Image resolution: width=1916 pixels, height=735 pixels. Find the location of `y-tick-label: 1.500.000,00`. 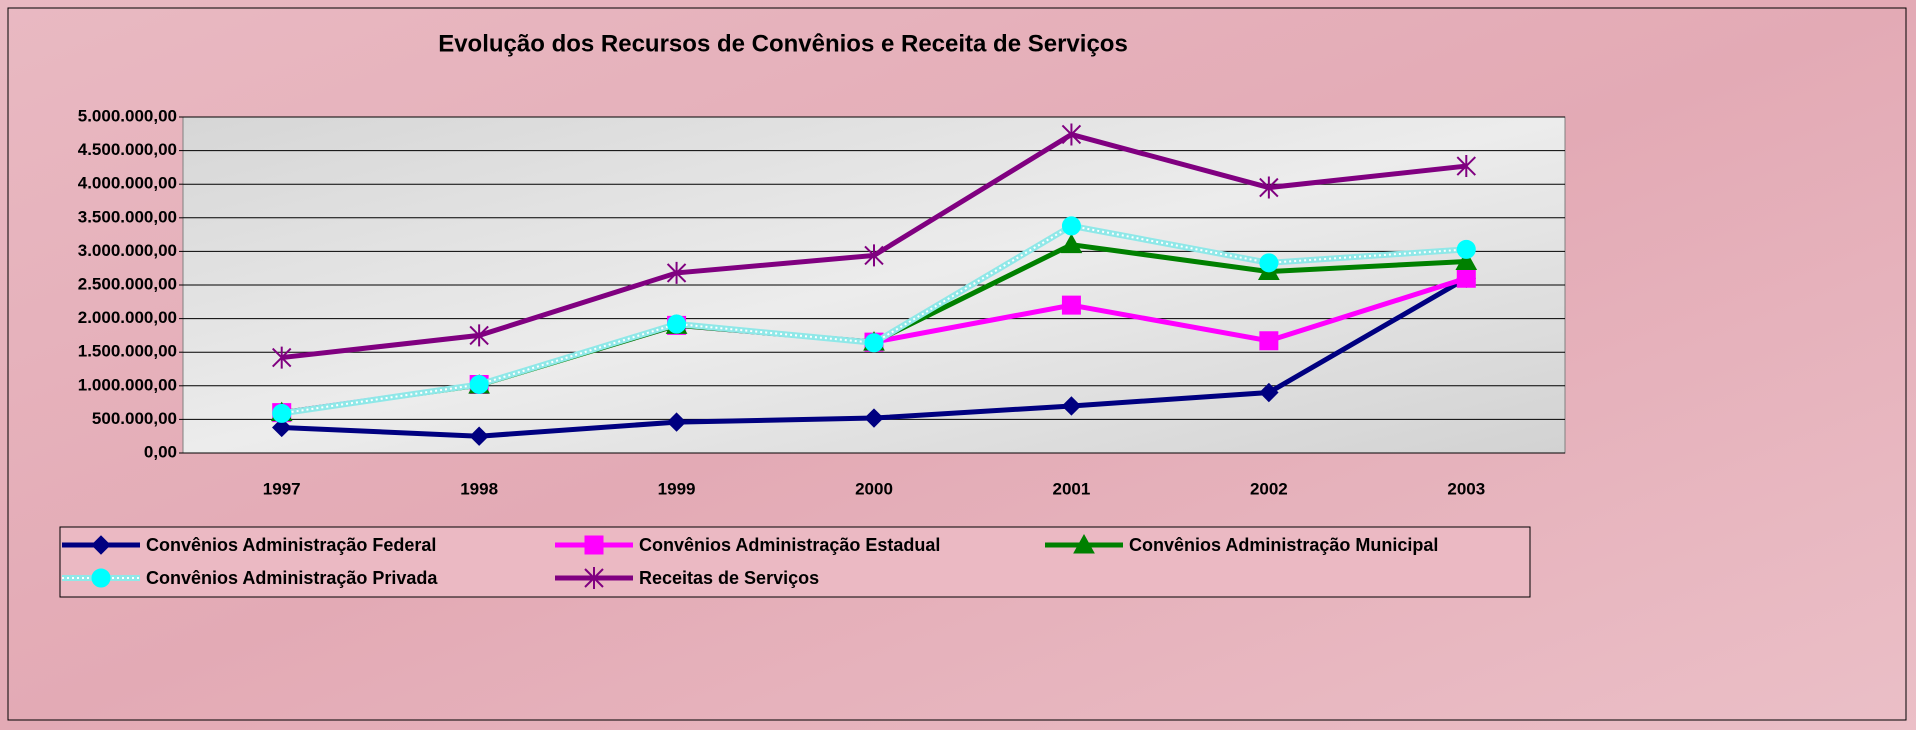

y-tick-label: 1.500.000,00 is located at coordinates (127, 351).